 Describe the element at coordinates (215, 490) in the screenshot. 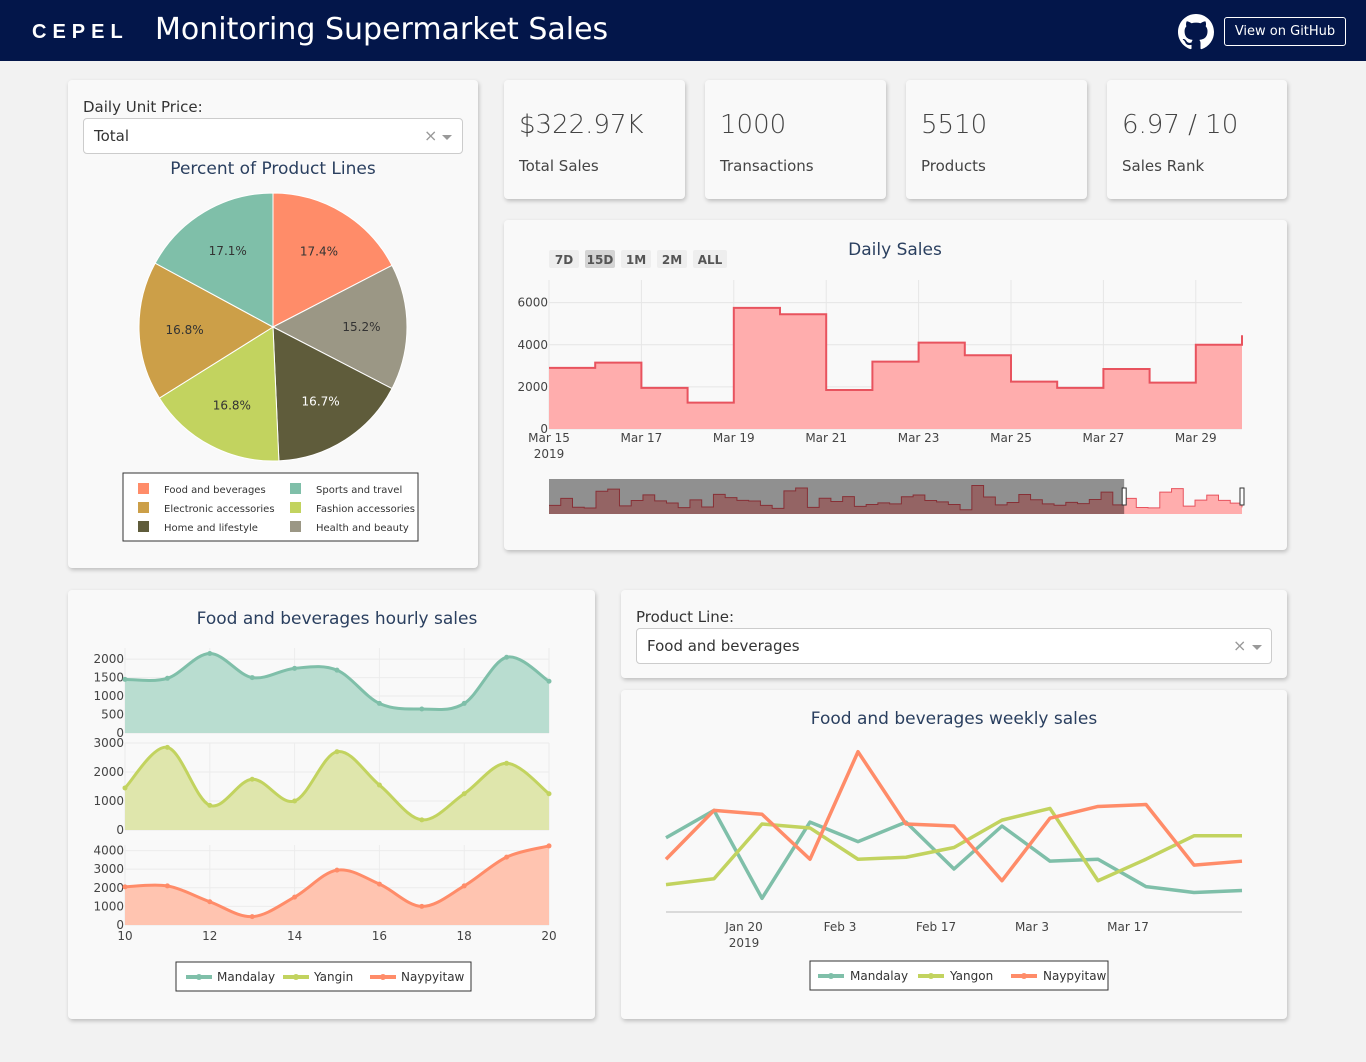

I see `legend-entry: Food and beverages` at that location.